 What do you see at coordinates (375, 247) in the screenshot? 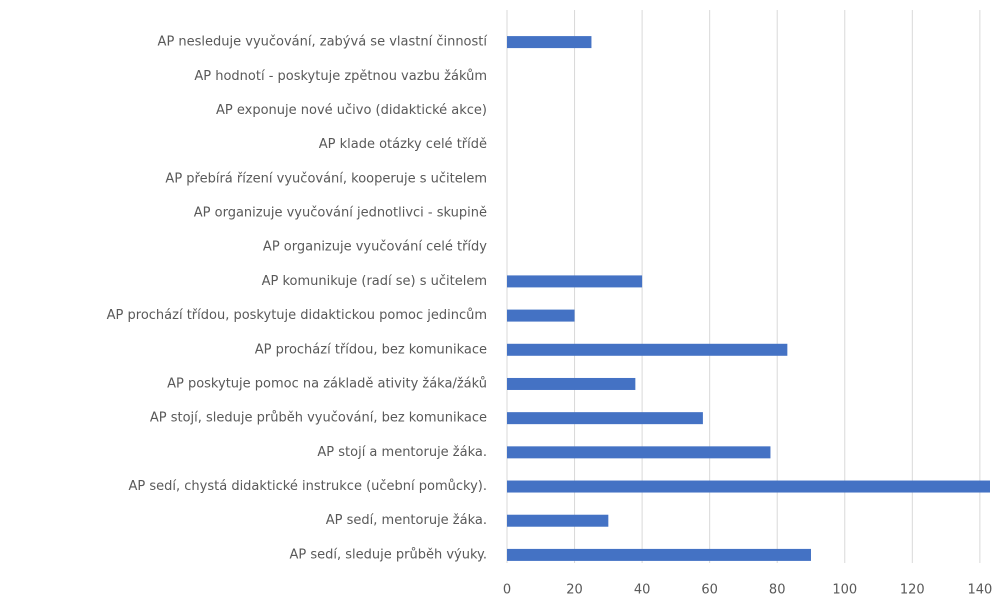
I see `y-tick-label: AP organizuje vyučování celé třídy` at bounding box center [375, 247].